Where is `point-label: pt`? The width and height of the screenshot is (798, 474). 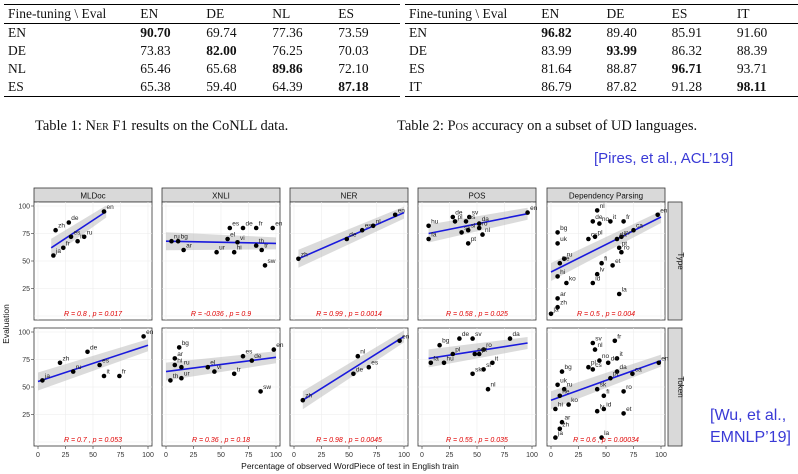 point-label: pt is located at coordinates (616, 374).